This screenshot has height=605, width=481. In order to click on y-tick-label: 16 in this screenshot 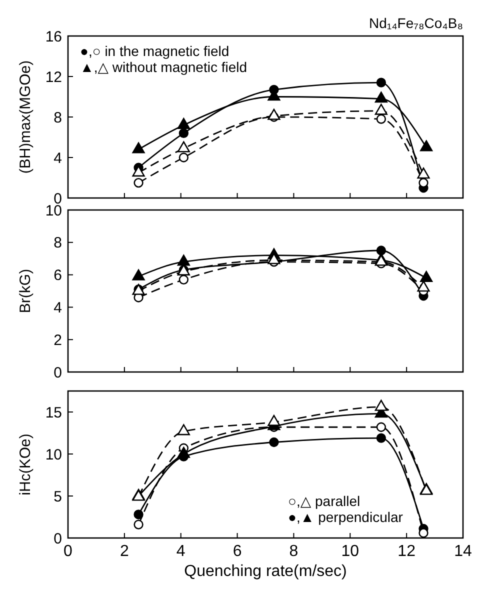, I will do `click(53, 37)`.